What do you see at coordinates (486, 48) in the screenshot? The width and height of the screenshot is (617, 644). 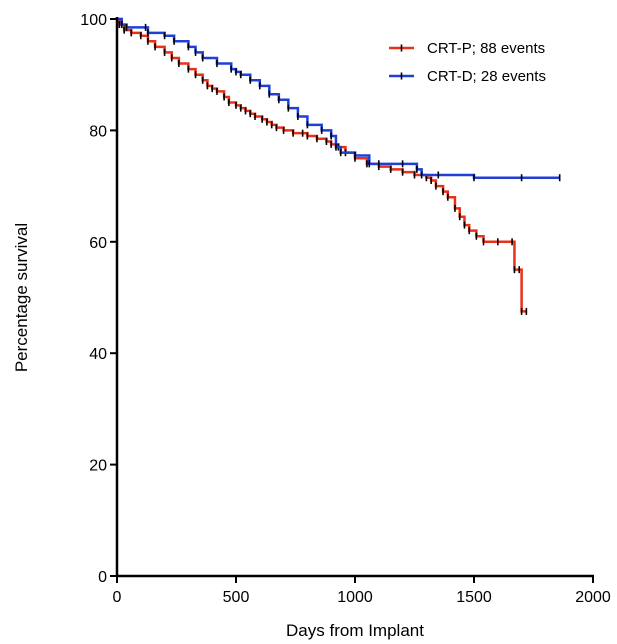 I see `legend-label-1: CRT-P; 88 events` at bounding box center [486, 48].